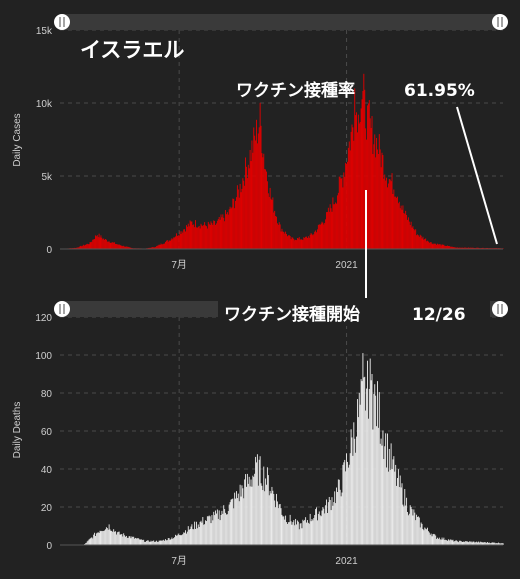 The image size is (520, 579). I want to click on cases-range-slider, so click(280, 22).